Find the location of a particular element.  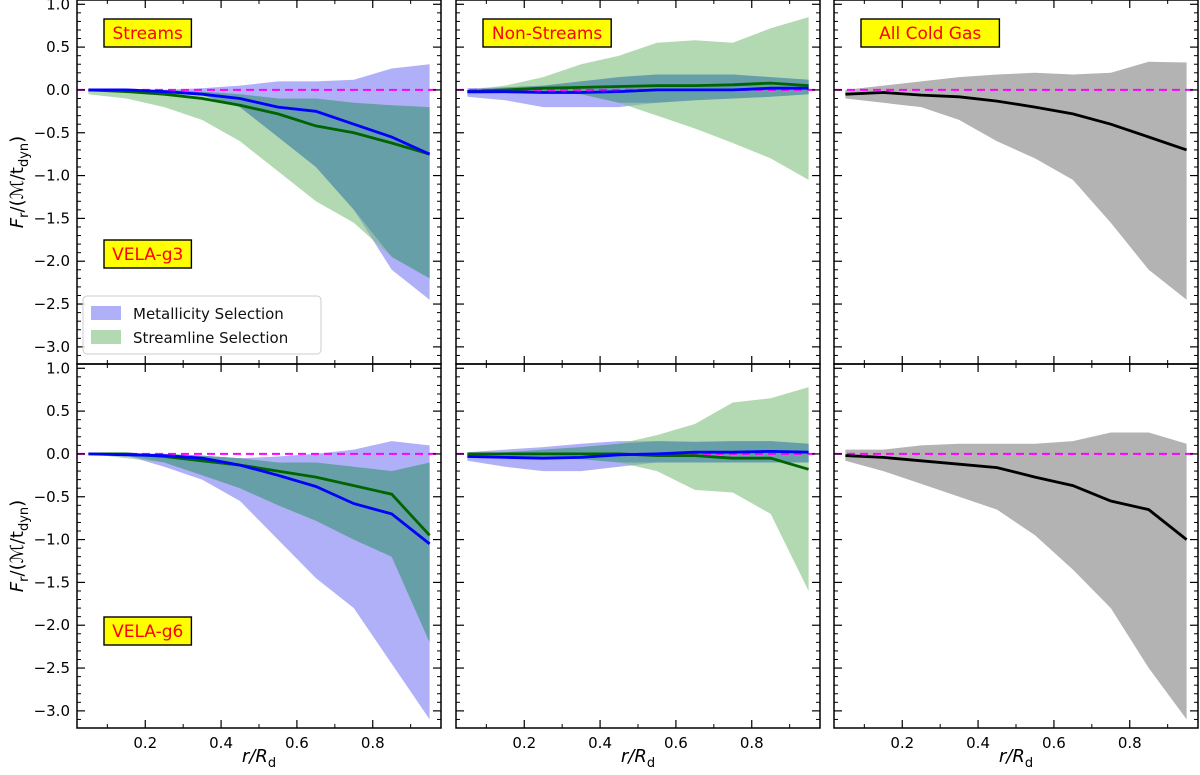

svg-text: VELA-g6 is located at coordinates (147, 632).